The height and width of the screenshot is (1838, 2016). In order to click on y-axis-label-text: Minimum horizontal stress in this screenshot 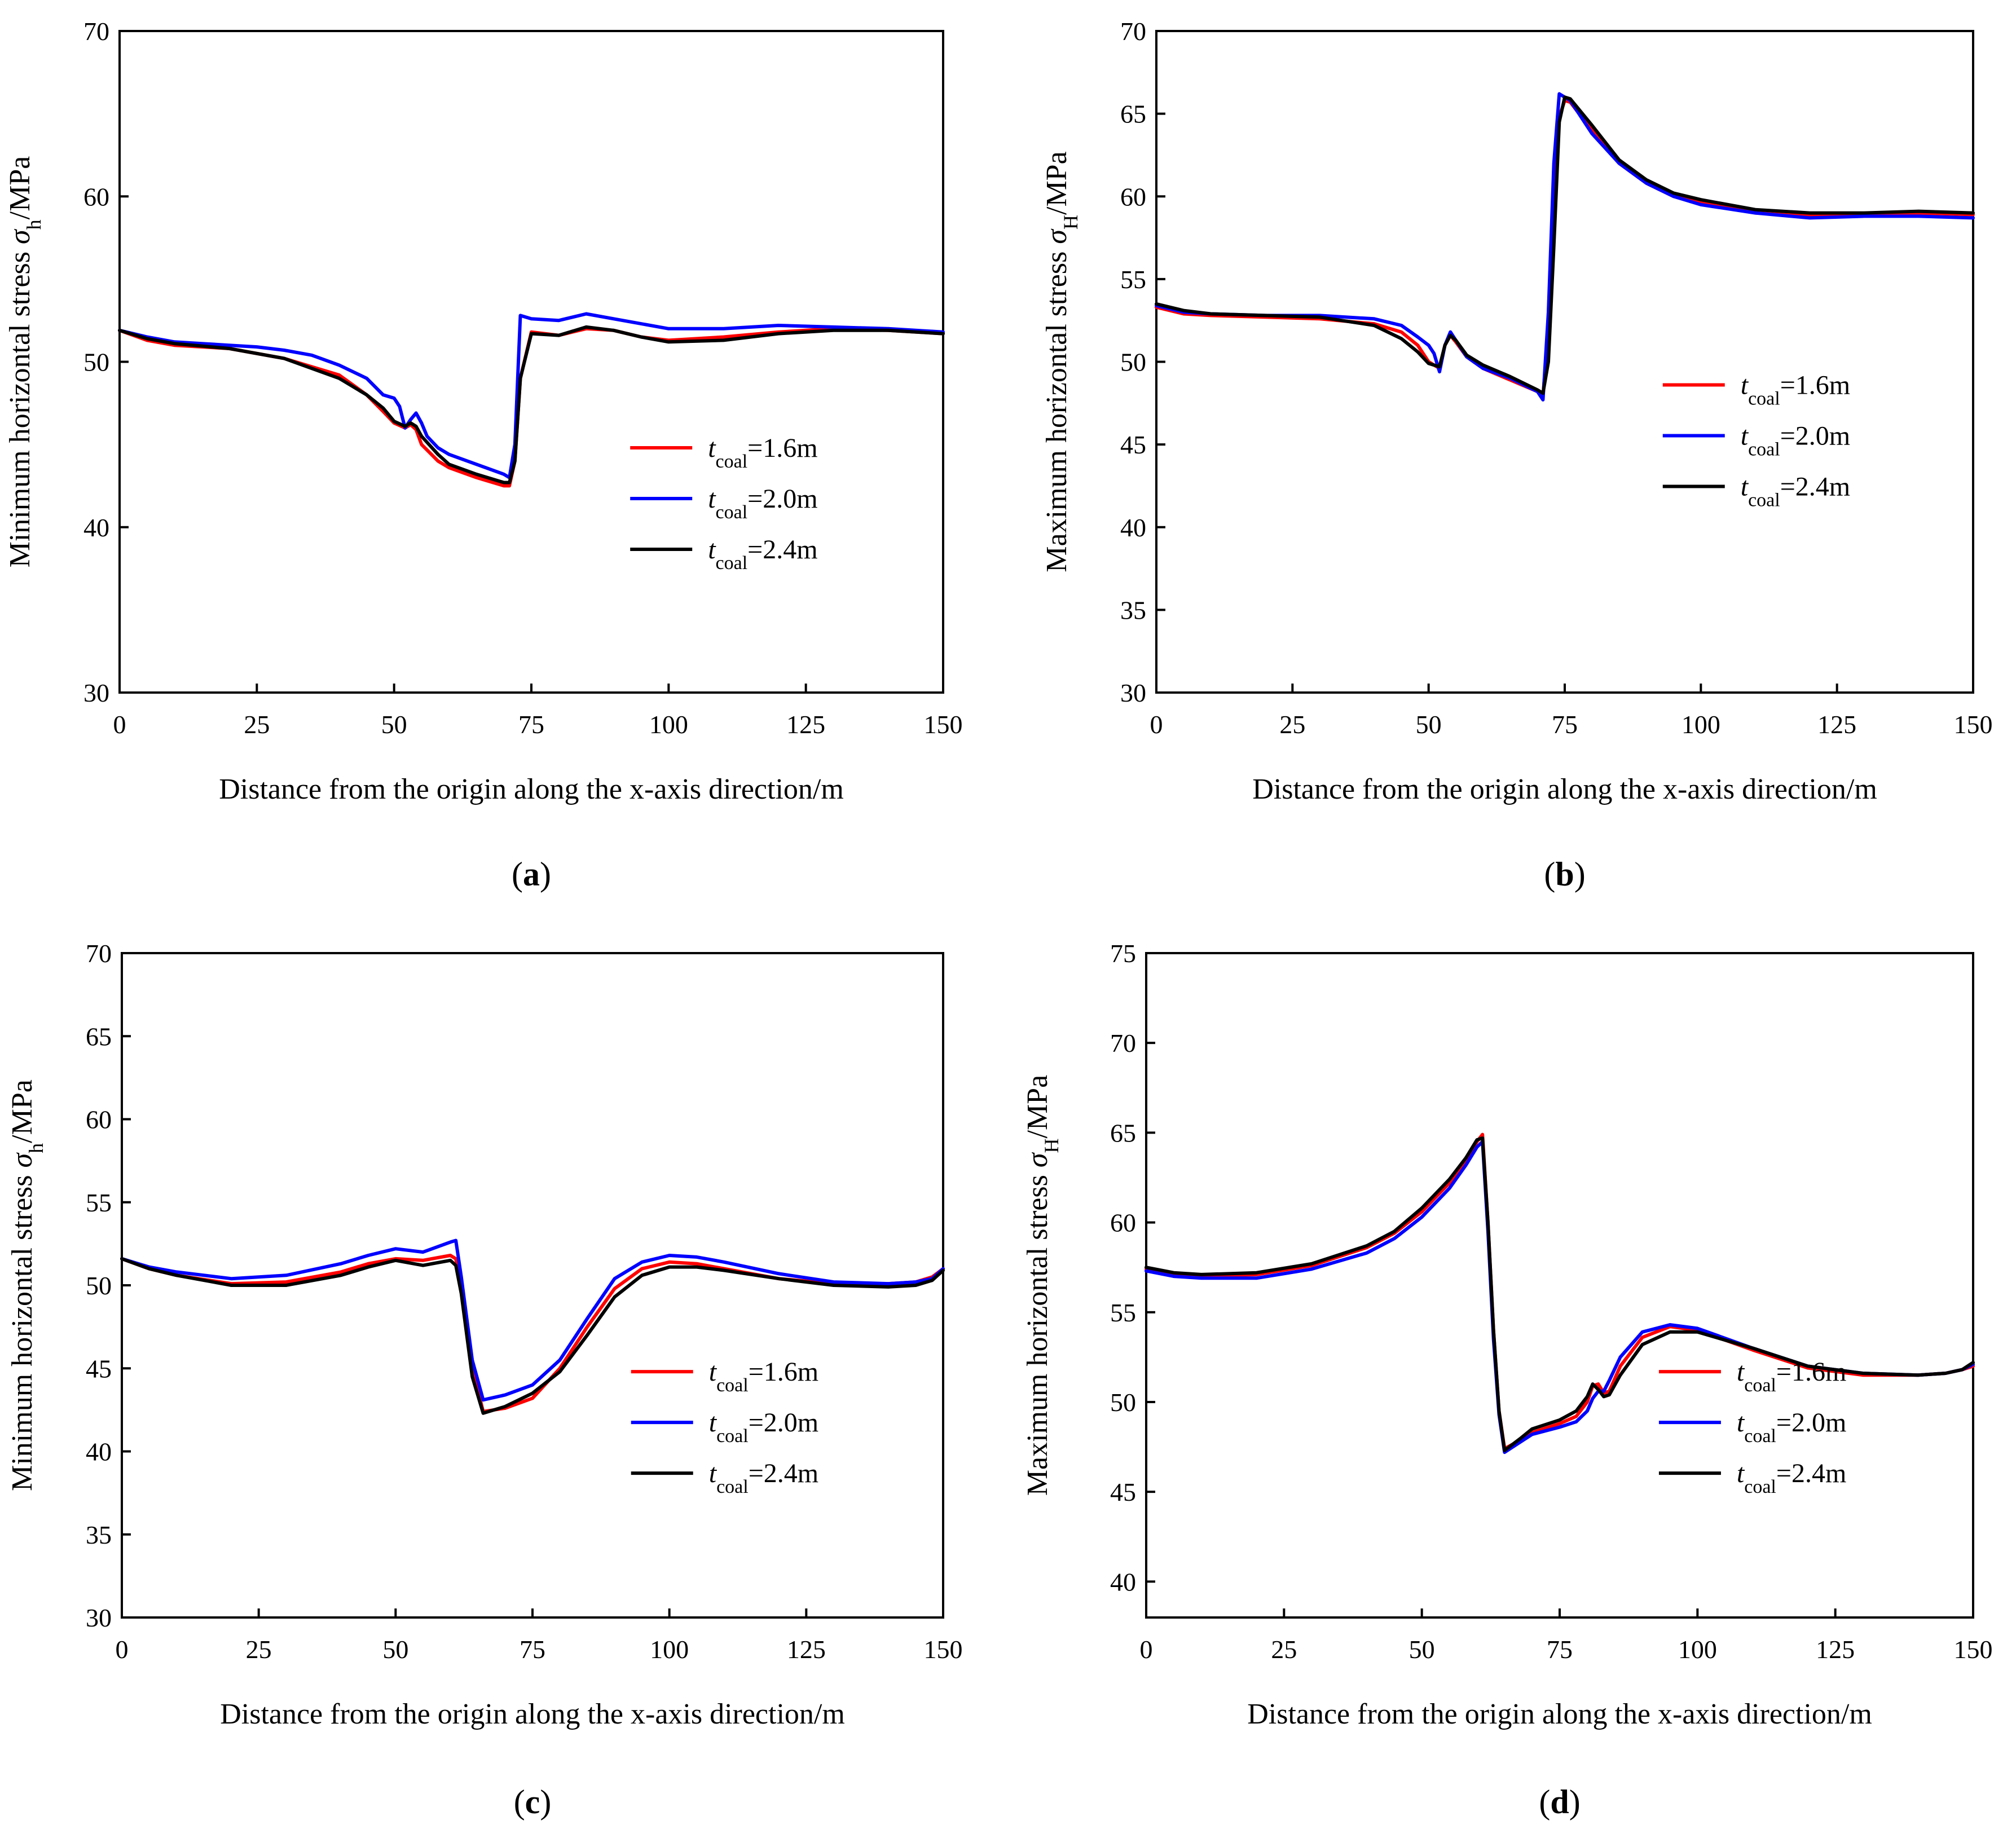, I will do `click(22, 1329)`.